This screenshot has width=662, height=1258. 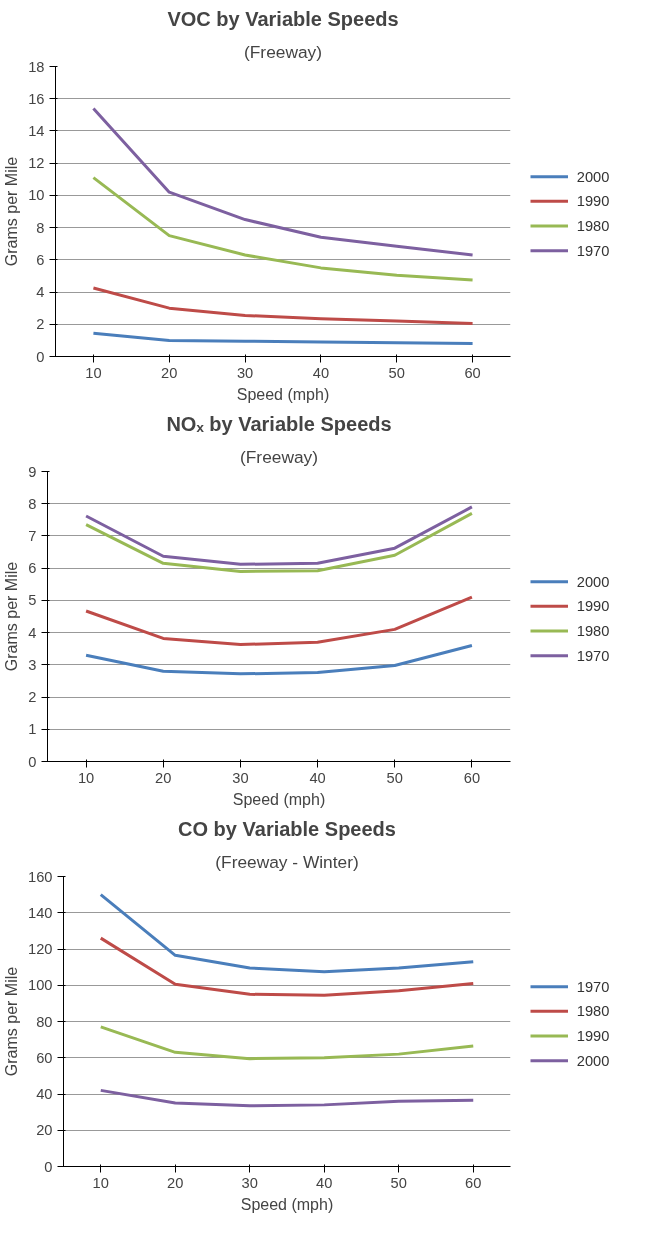 I want to click on y-tick-label: 10, so click(x=36, y=195).